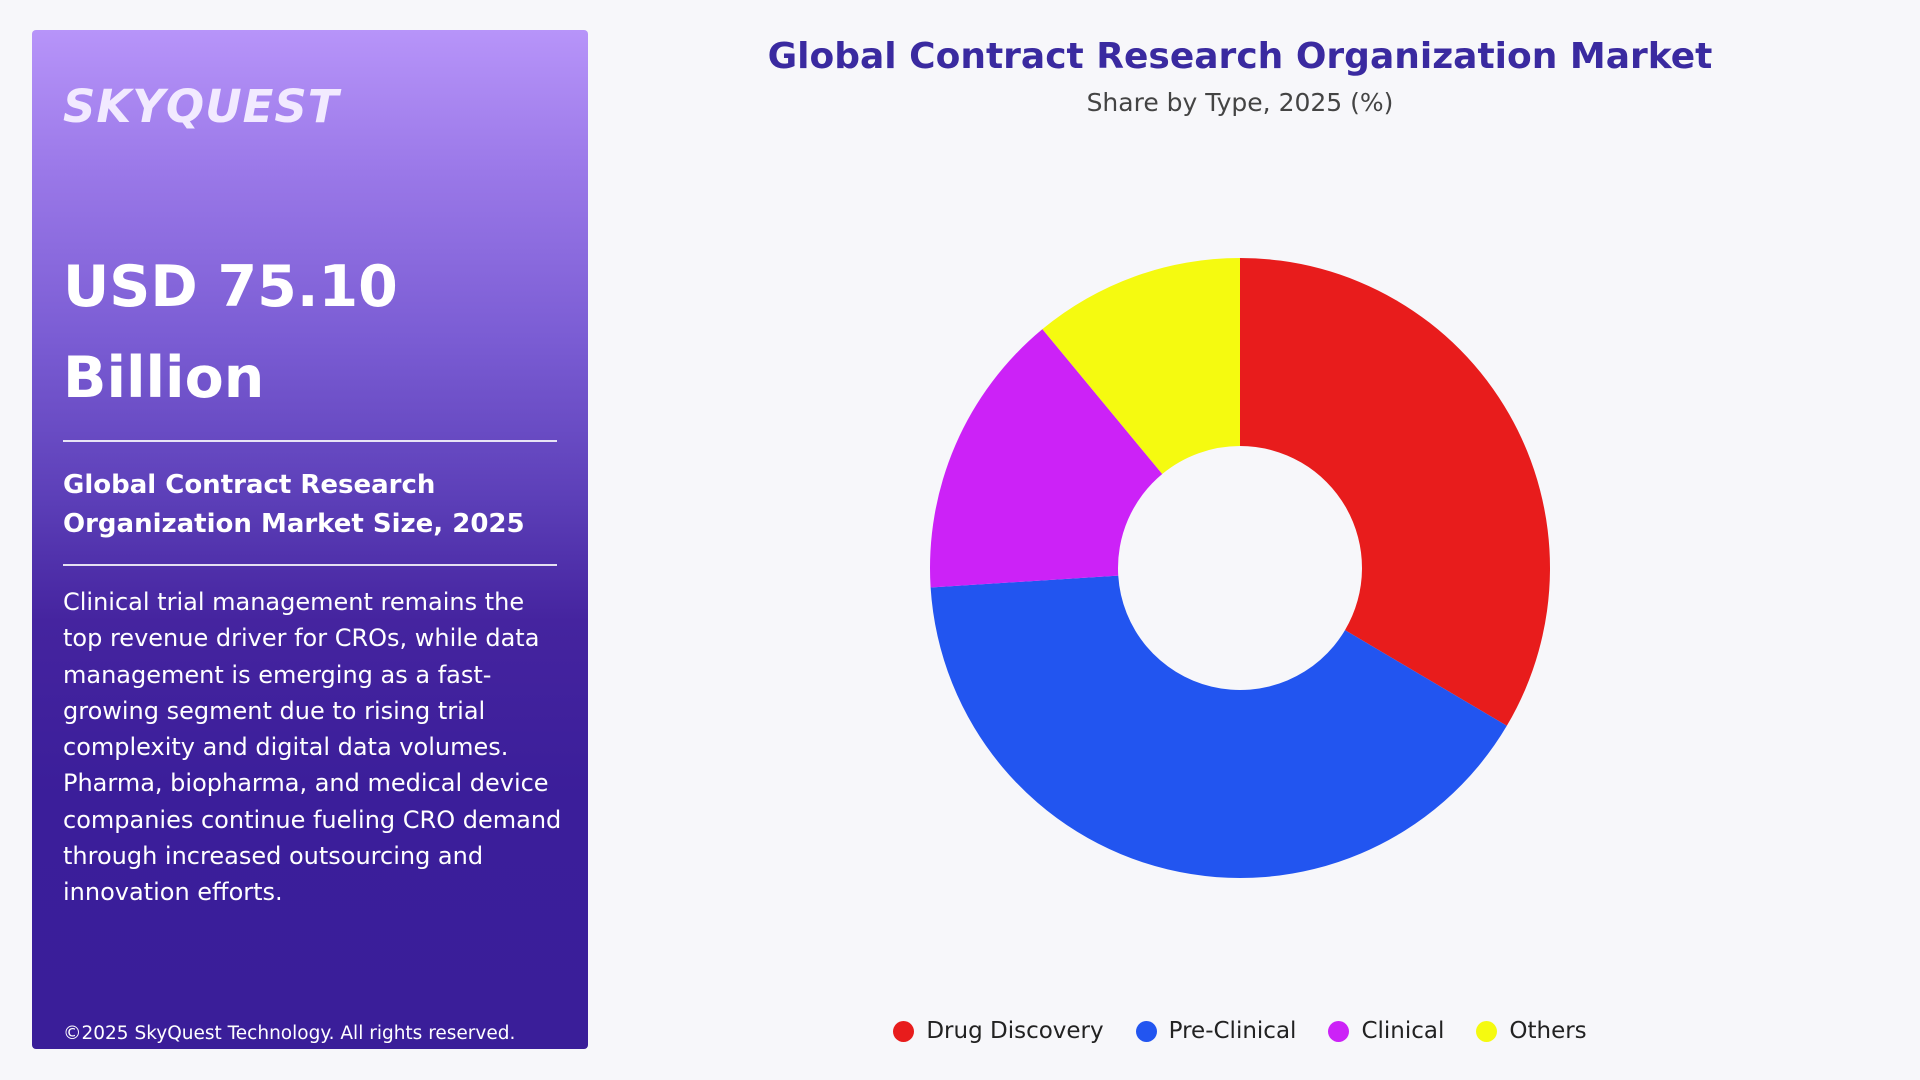  I want to click on slice-pre-clinical, so click(1218, 727).